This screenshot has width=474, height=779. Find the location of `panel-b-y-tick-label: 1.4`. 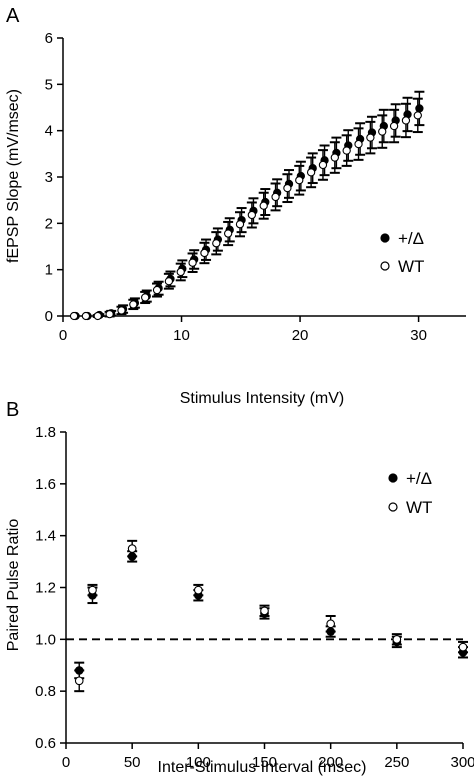

panel-b-y-tick-label: 1.4 is located at coordinates (45, 536).